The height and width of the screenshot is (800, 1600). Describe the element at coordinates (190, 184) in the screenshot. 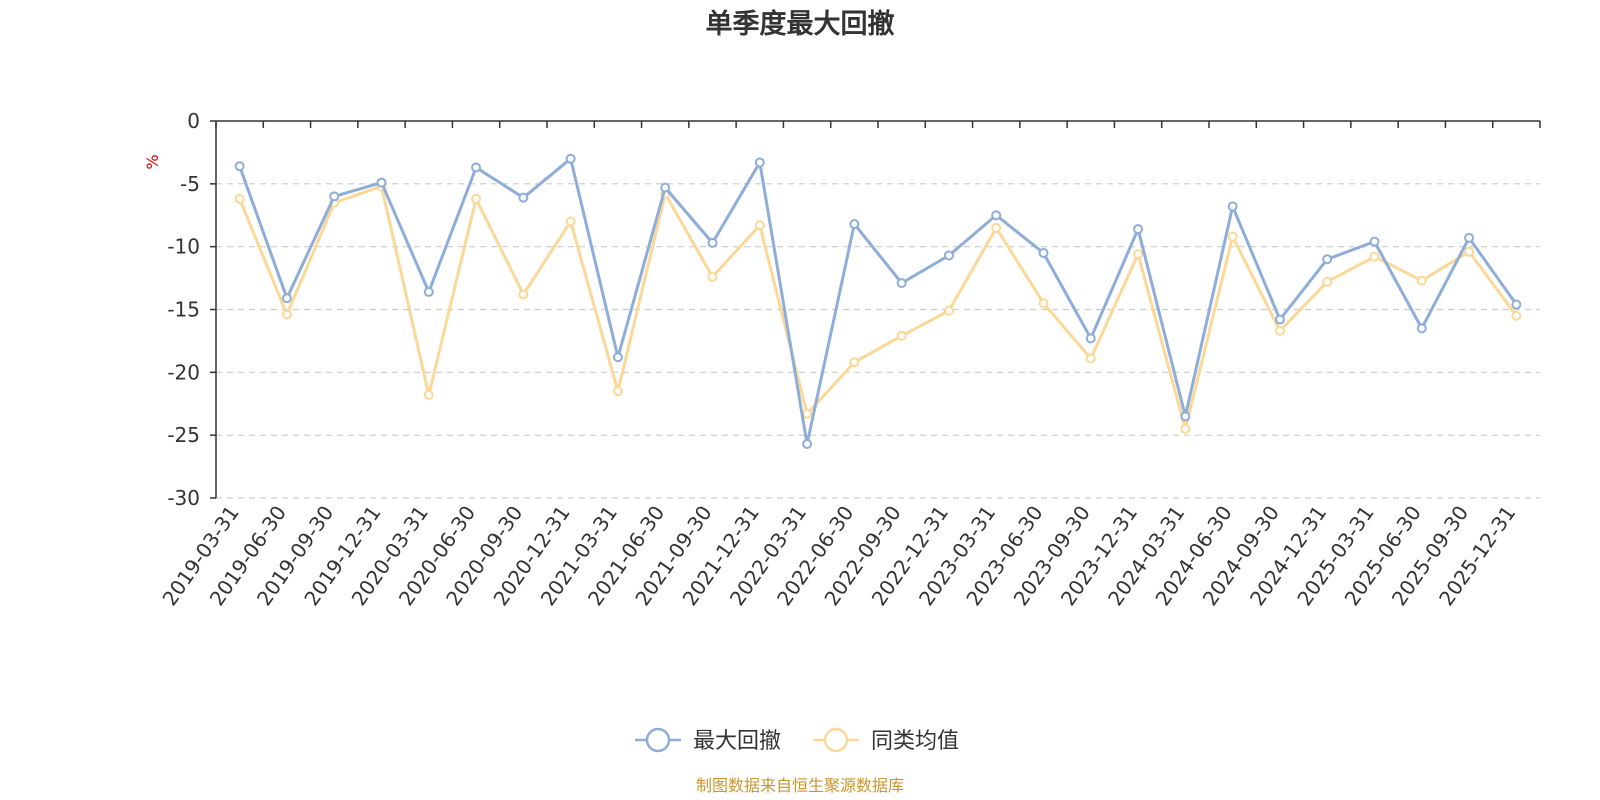

I see `y-tick-label: -5` at that location.